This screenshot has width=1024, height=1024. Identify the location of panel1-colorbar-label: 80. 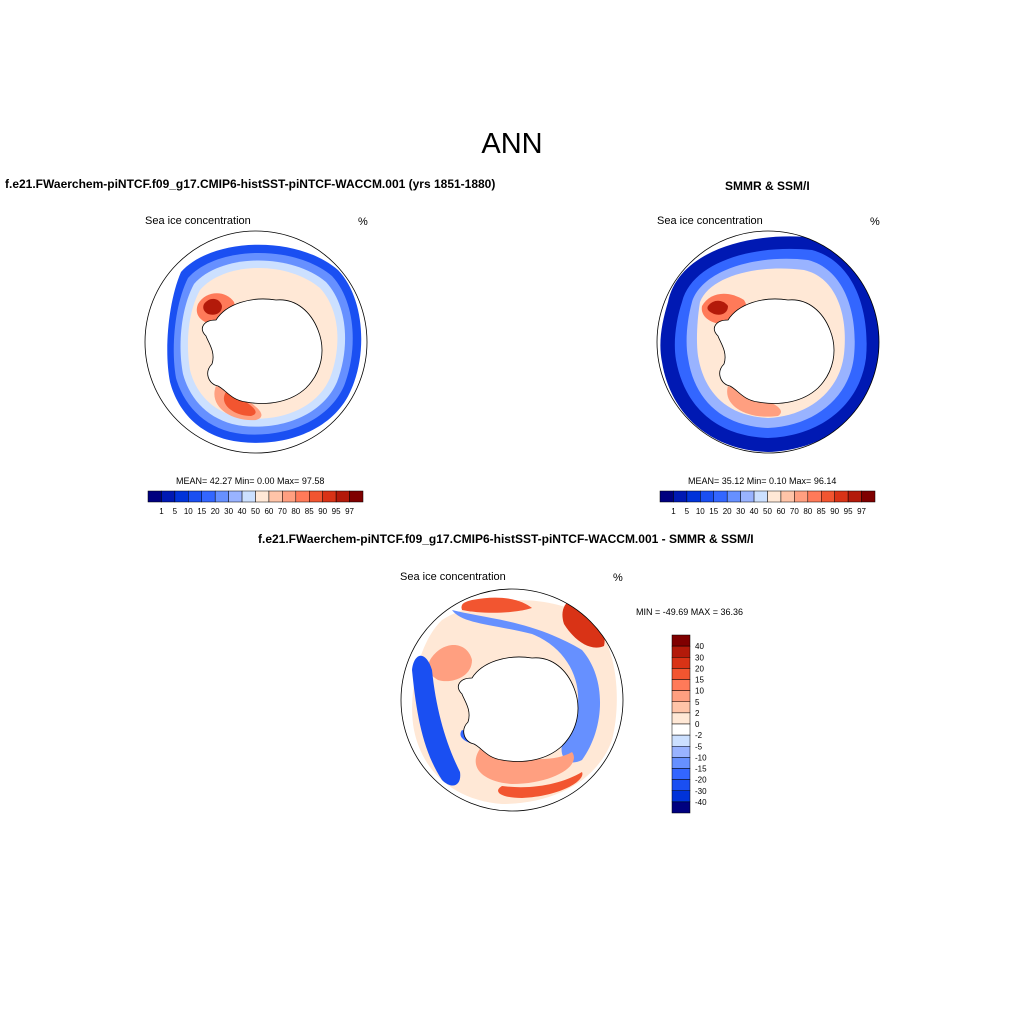
(295, 511).